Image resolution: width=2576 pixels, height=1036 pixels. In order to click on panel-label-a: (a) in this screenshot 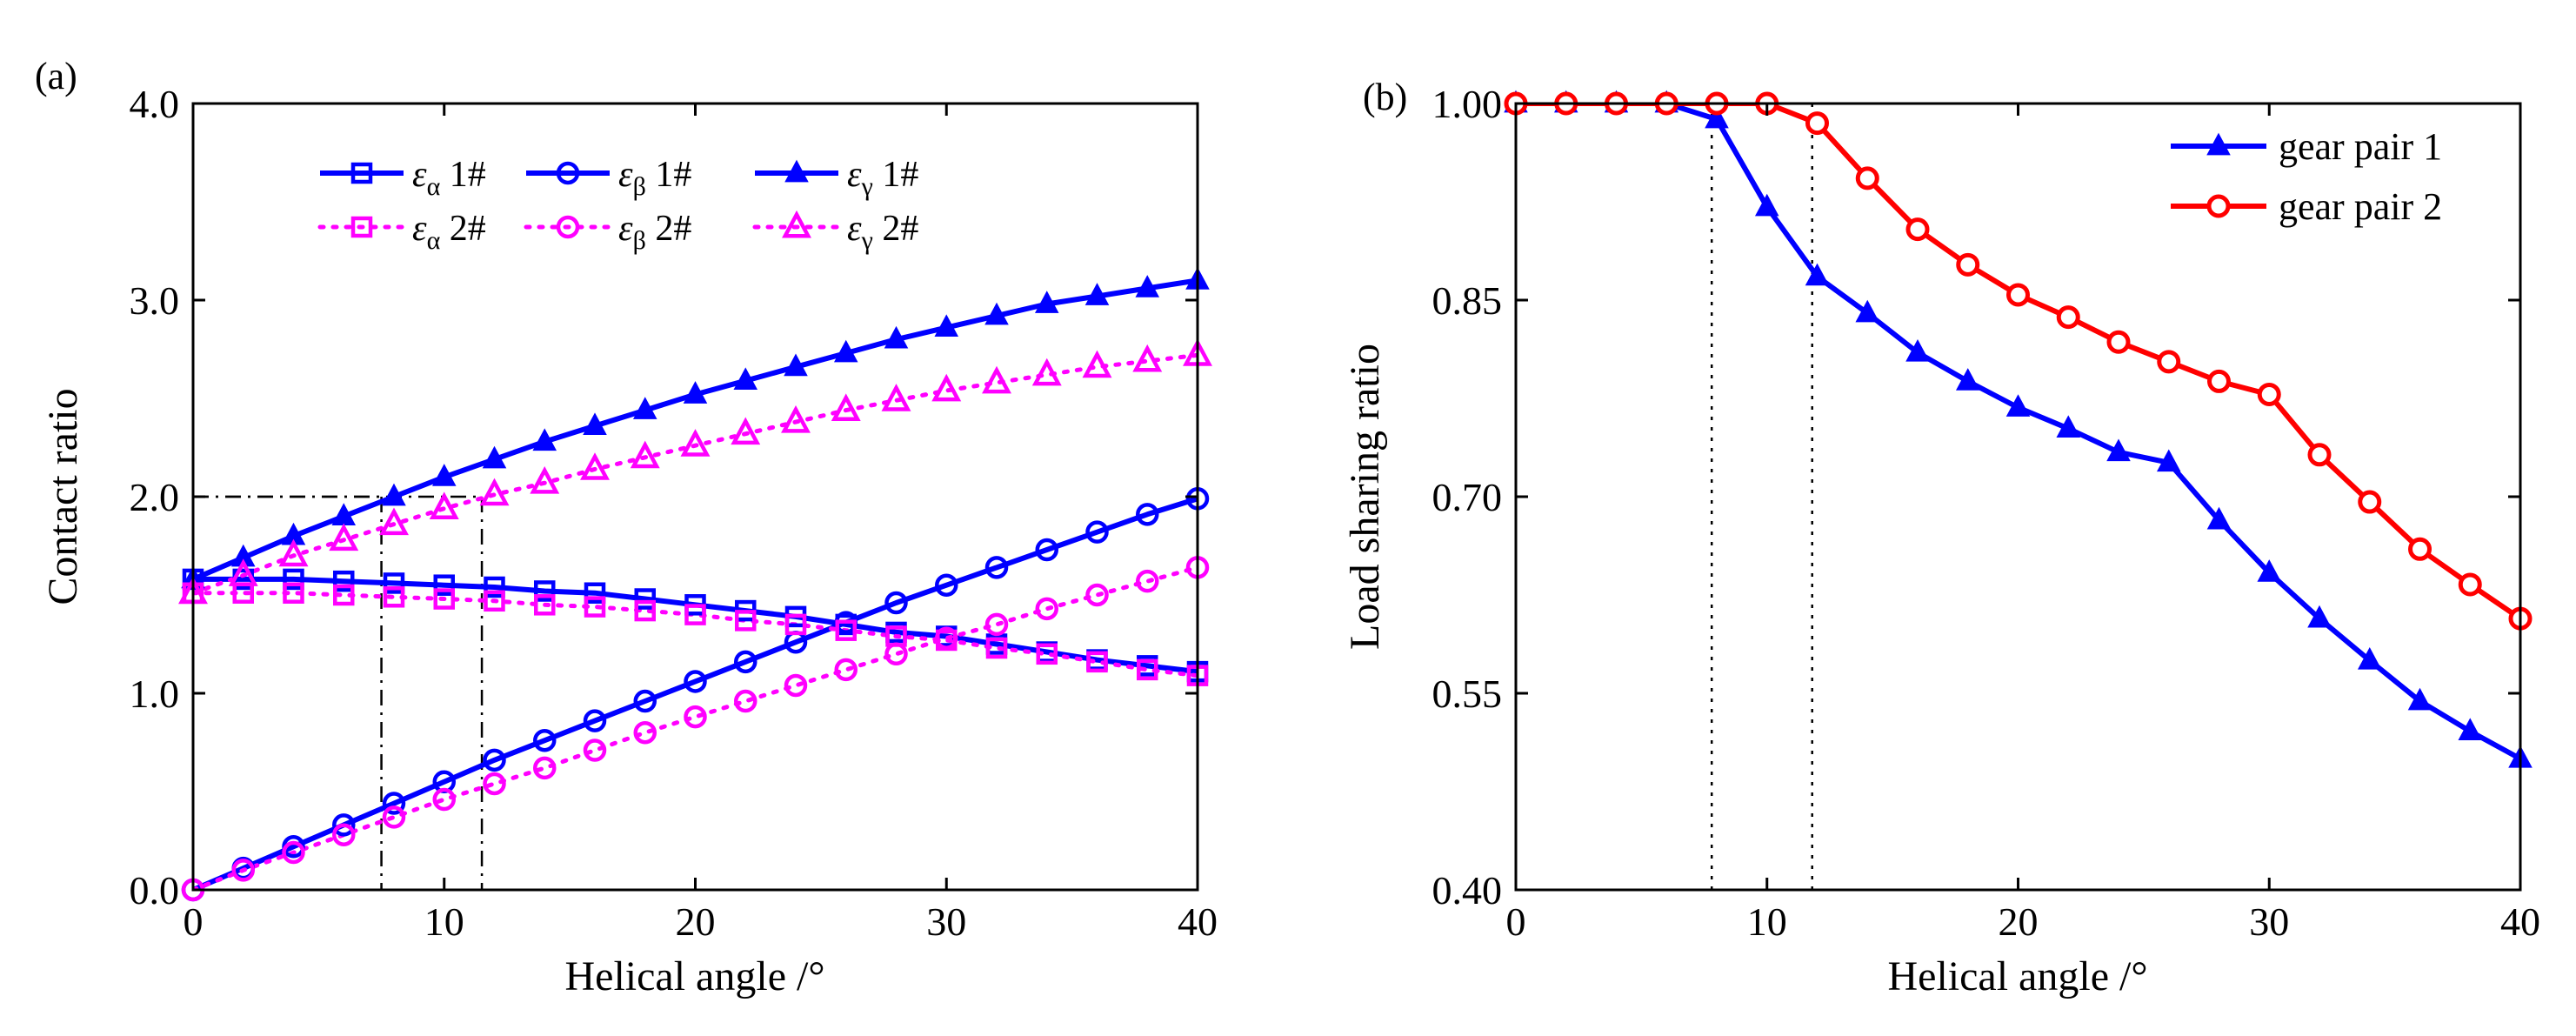, I will do `click(56, 76)`.